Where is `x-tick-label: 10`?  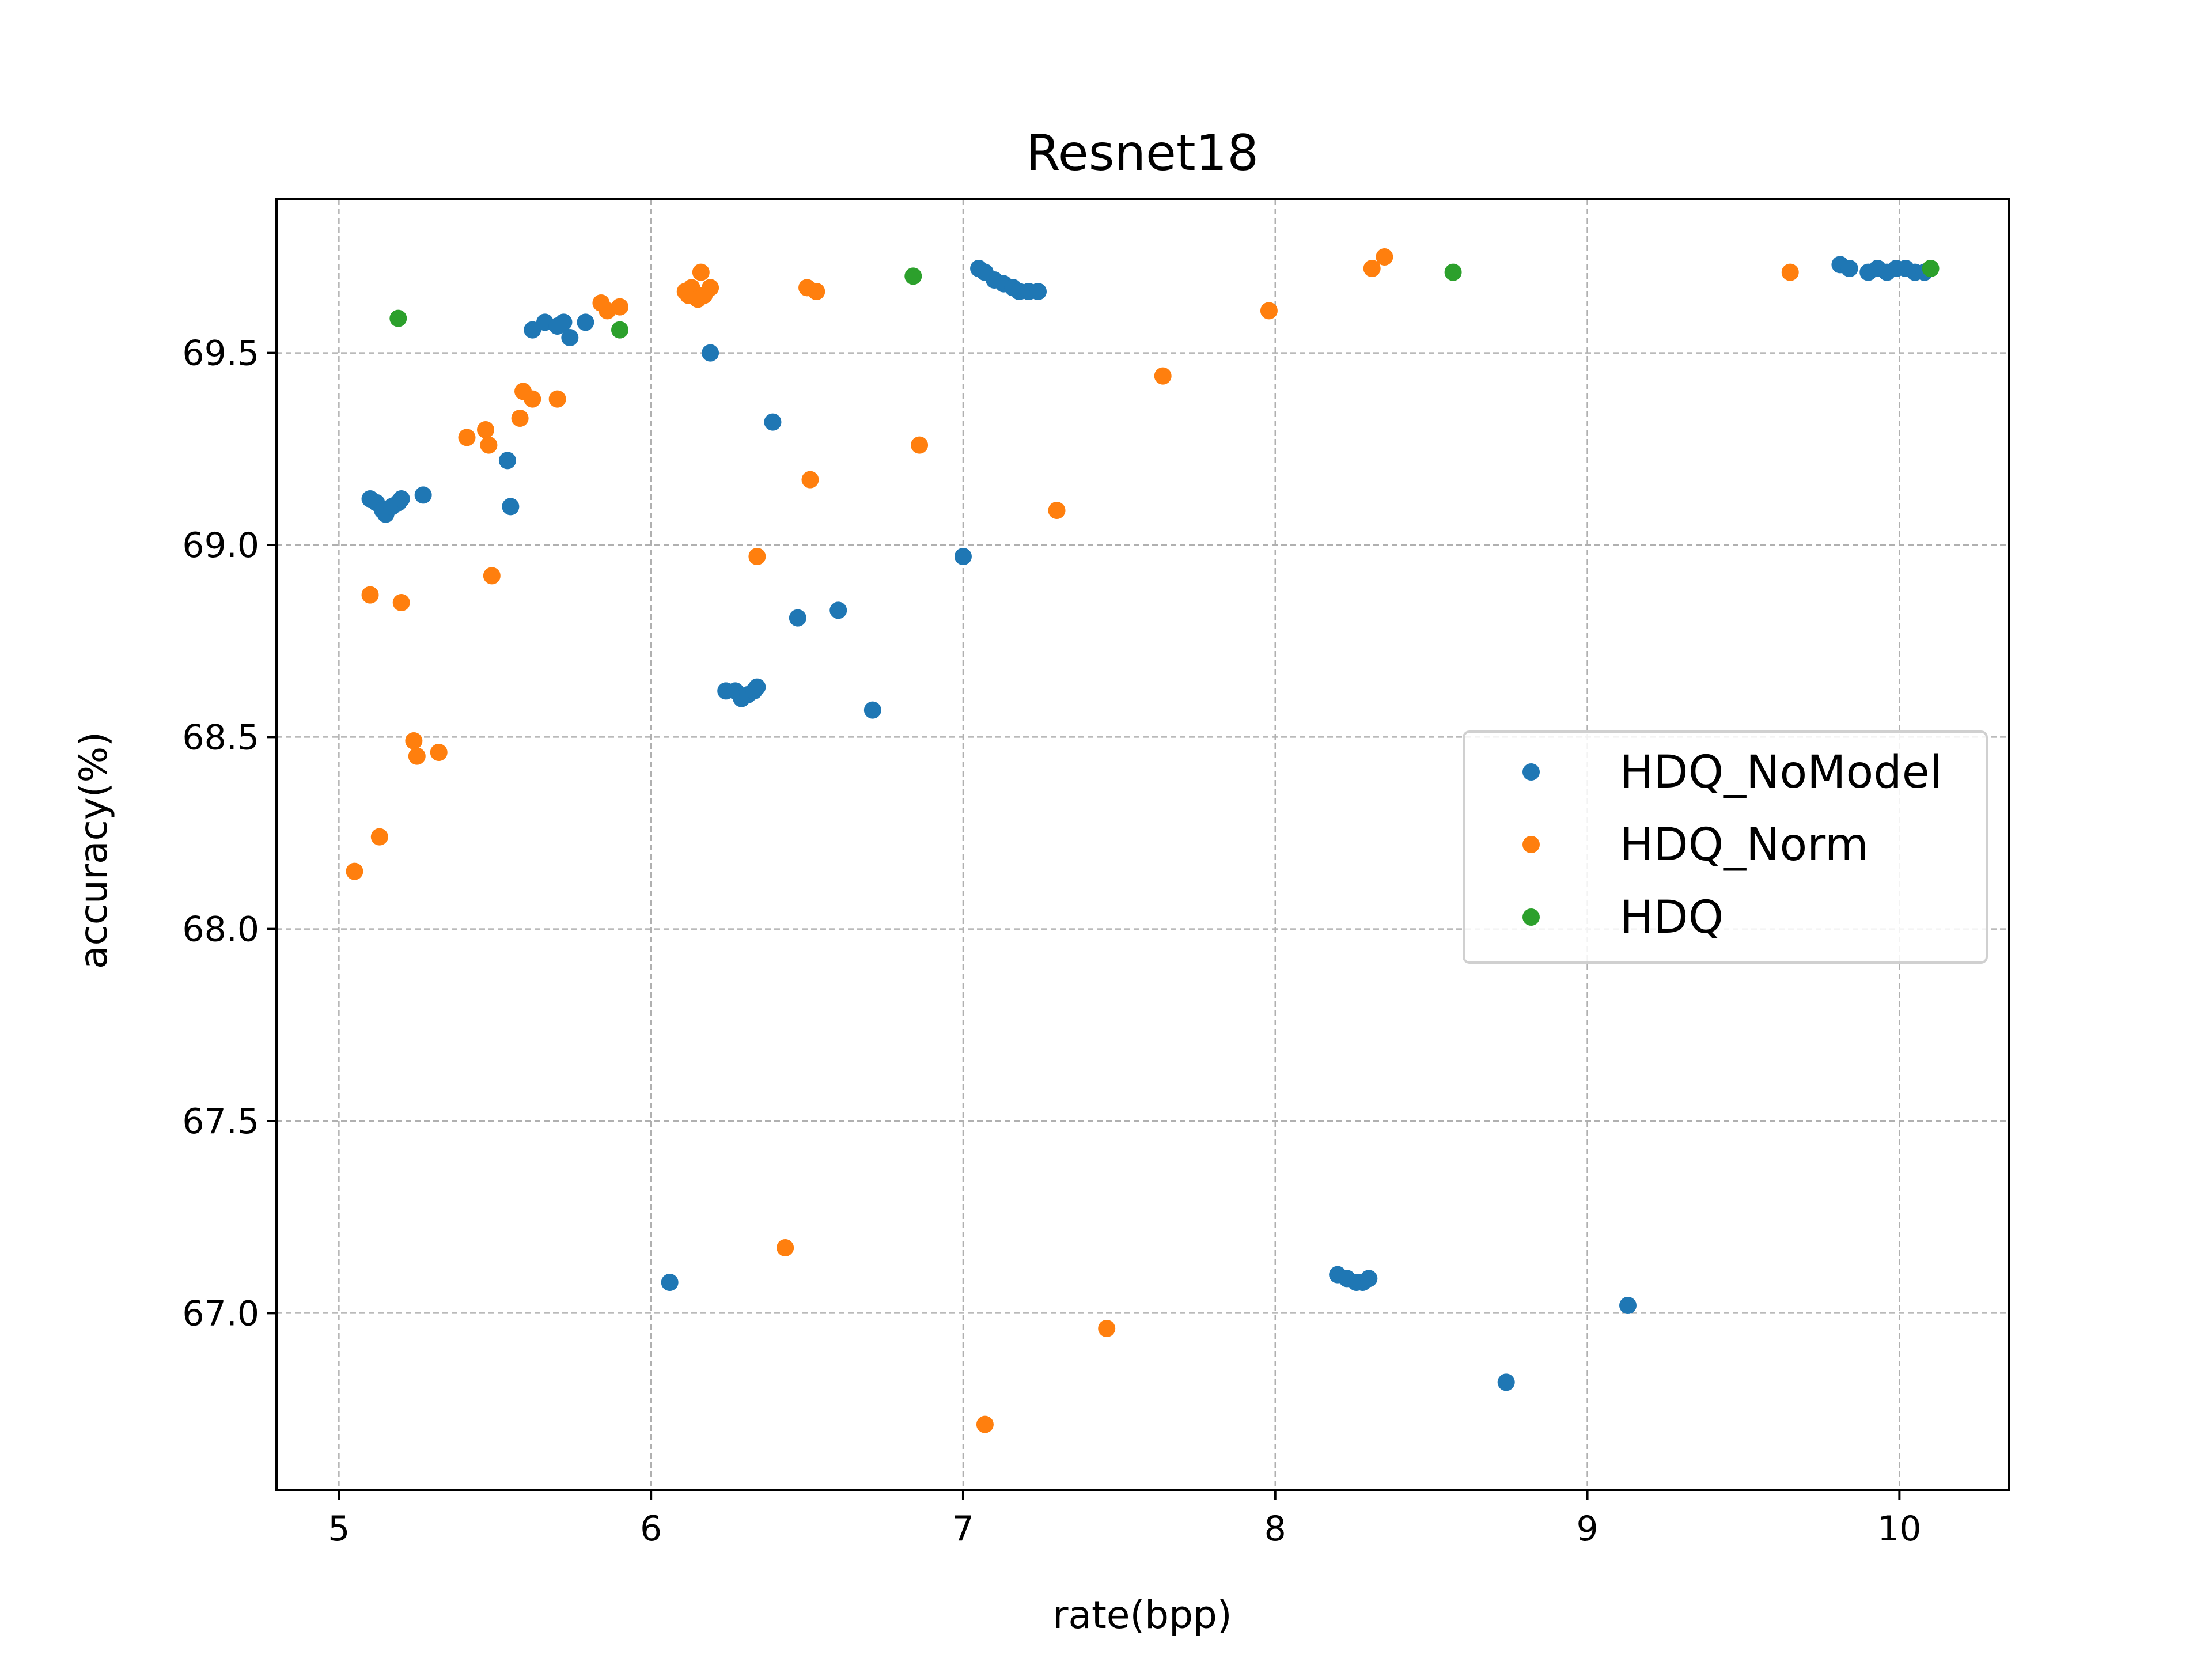
x-tick-label: 10 is located at coordinates (1899, 1529).